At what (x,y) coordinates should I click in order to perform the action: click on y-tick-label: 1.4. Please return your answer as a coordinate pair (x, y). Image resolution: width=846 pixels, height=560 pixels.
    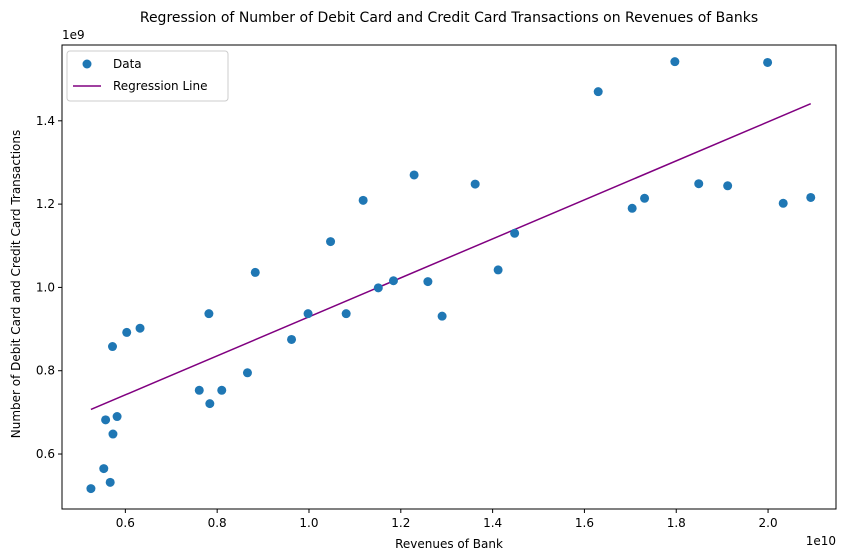
    Looking at the image, I should click on (45, 121).